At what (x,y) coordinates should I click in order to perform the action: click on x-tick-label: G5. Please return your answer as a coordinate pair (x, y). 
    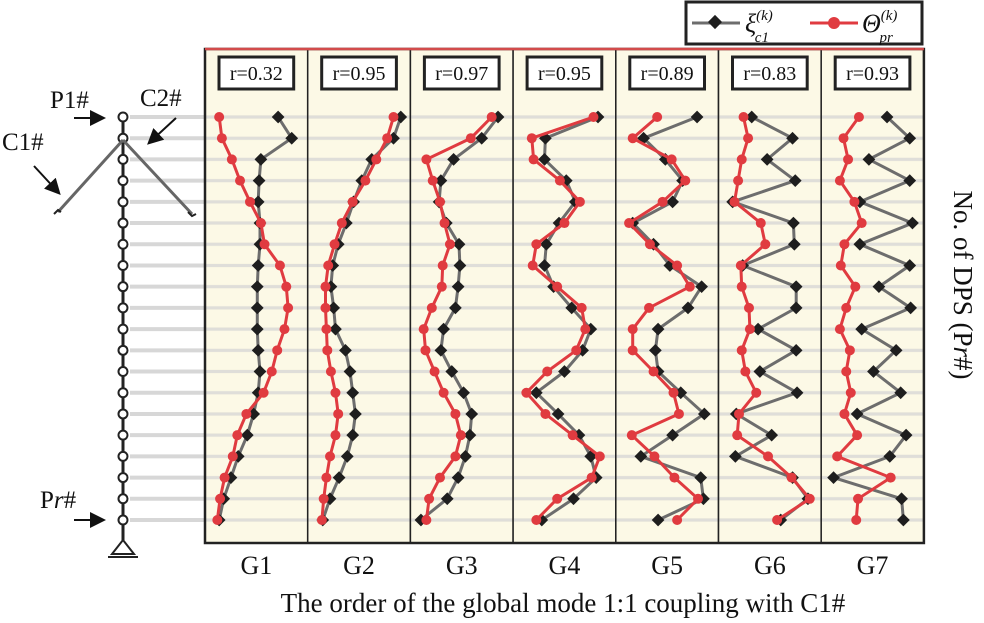
    Looking at the image, I should click on (667, 565).